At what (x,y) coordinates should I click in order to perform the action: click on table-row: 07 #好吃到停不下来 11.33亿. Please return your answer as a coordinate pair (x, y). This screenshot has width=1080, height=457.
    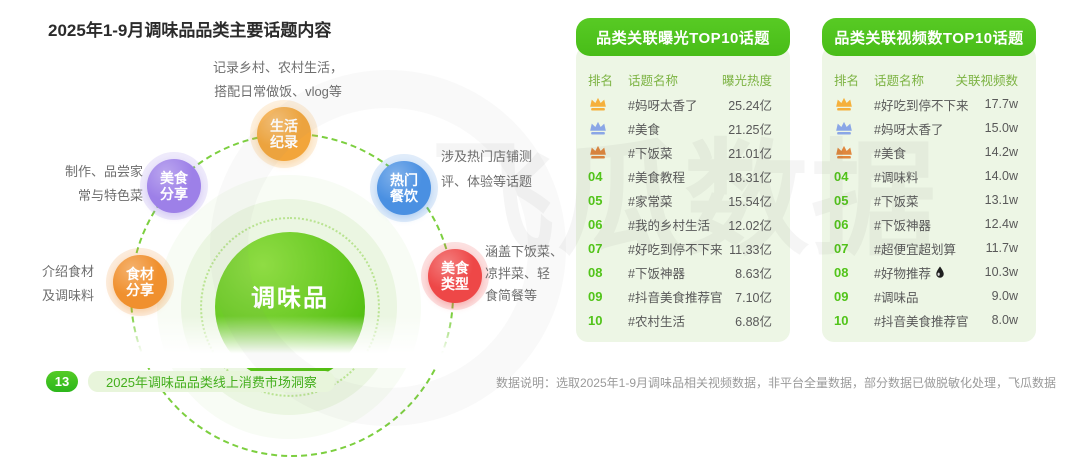
    Looking at the image, I should click on (683, 248).